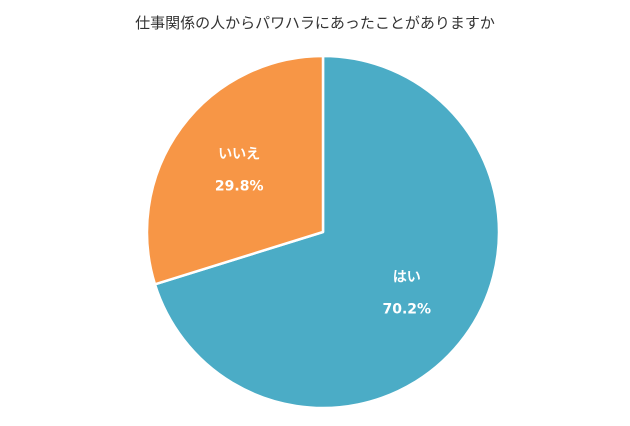 This screenshot has width=630, height=426. Describe the element at coordinates (239, 186) in the screenshot. I see `slice-value-label-1: 29.8%` at that location.